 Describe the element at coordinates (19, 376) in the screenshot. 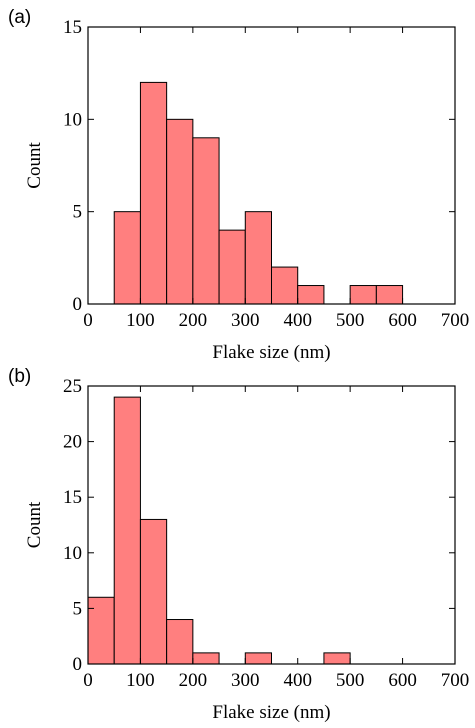

I see `panel-label: (b)` at that location.